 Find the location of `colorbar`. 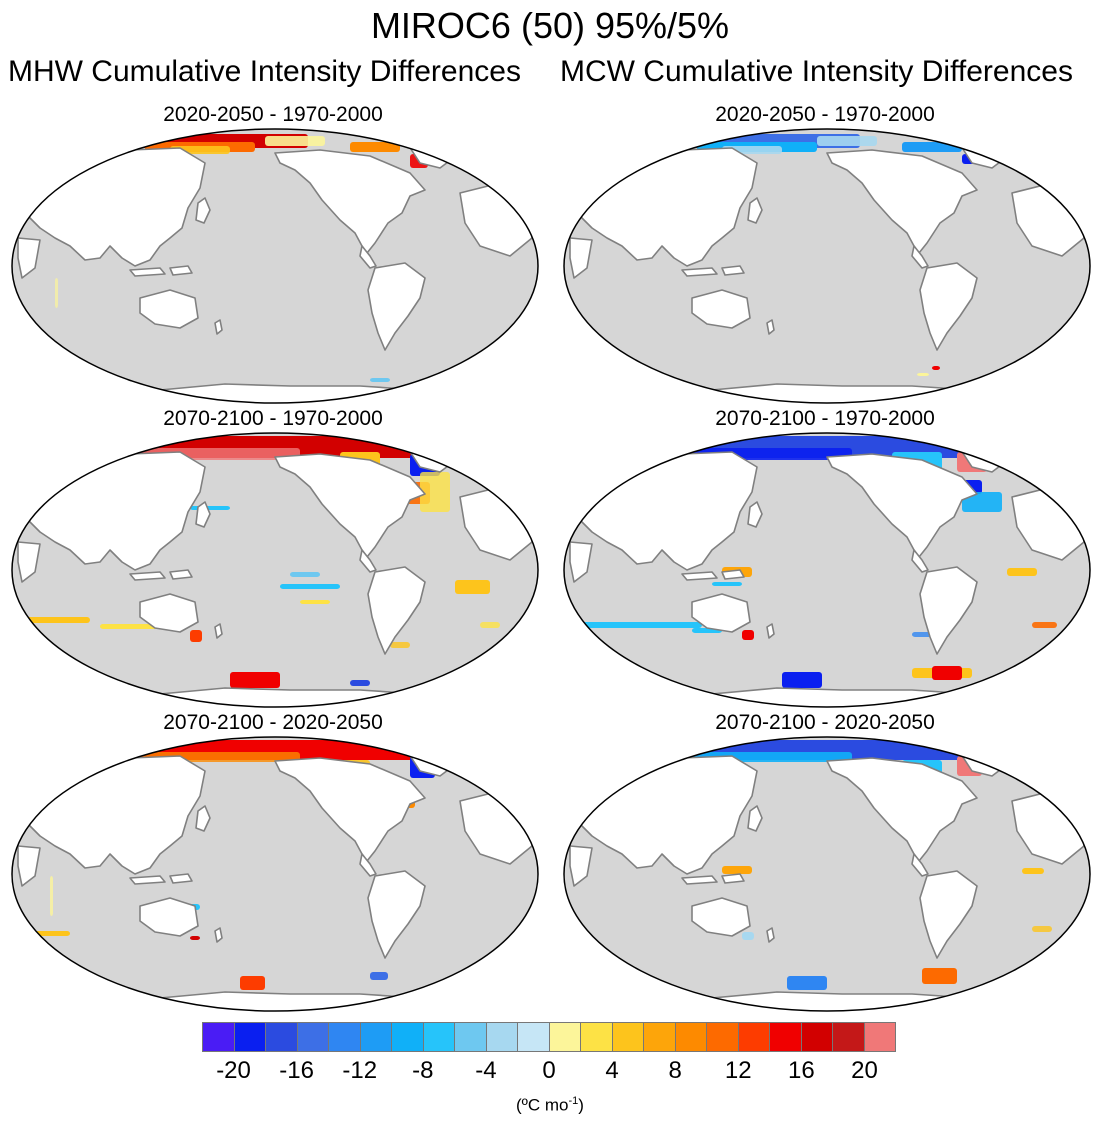

colorbar is located at coordinates (549, 1037).